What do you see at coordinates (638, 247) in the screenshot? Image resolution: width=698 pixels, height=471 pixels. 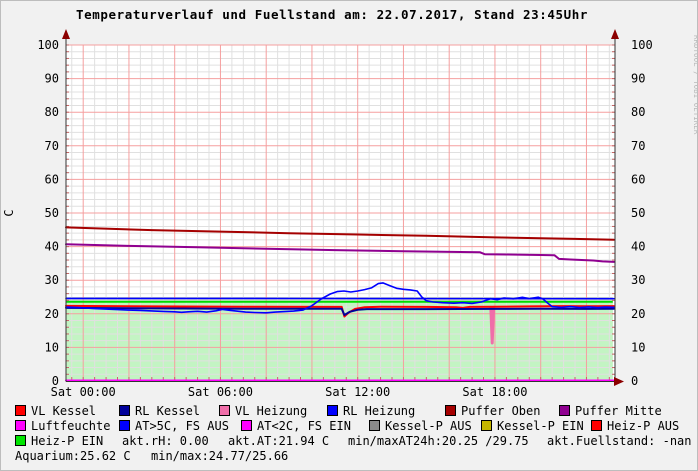 I see `y-axis-label-right: 40` at bounding box center [638, 247].